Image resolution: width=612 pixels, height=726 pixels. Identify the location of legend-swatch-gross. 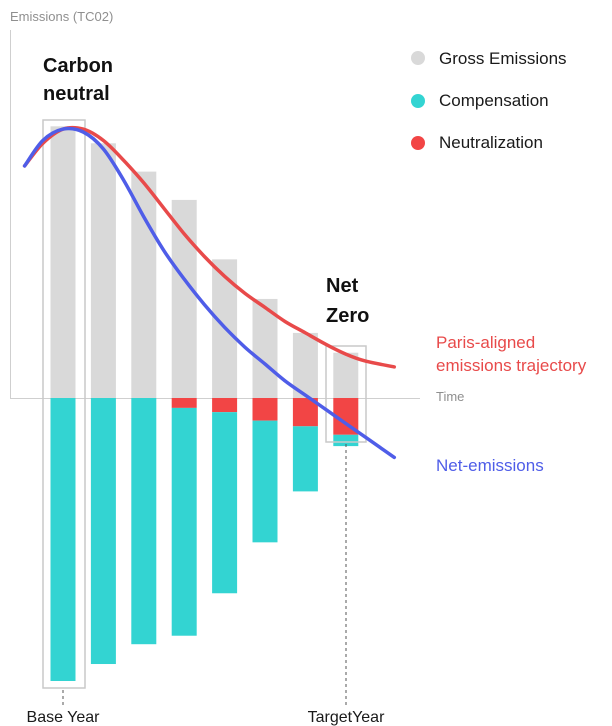
(418, 58).